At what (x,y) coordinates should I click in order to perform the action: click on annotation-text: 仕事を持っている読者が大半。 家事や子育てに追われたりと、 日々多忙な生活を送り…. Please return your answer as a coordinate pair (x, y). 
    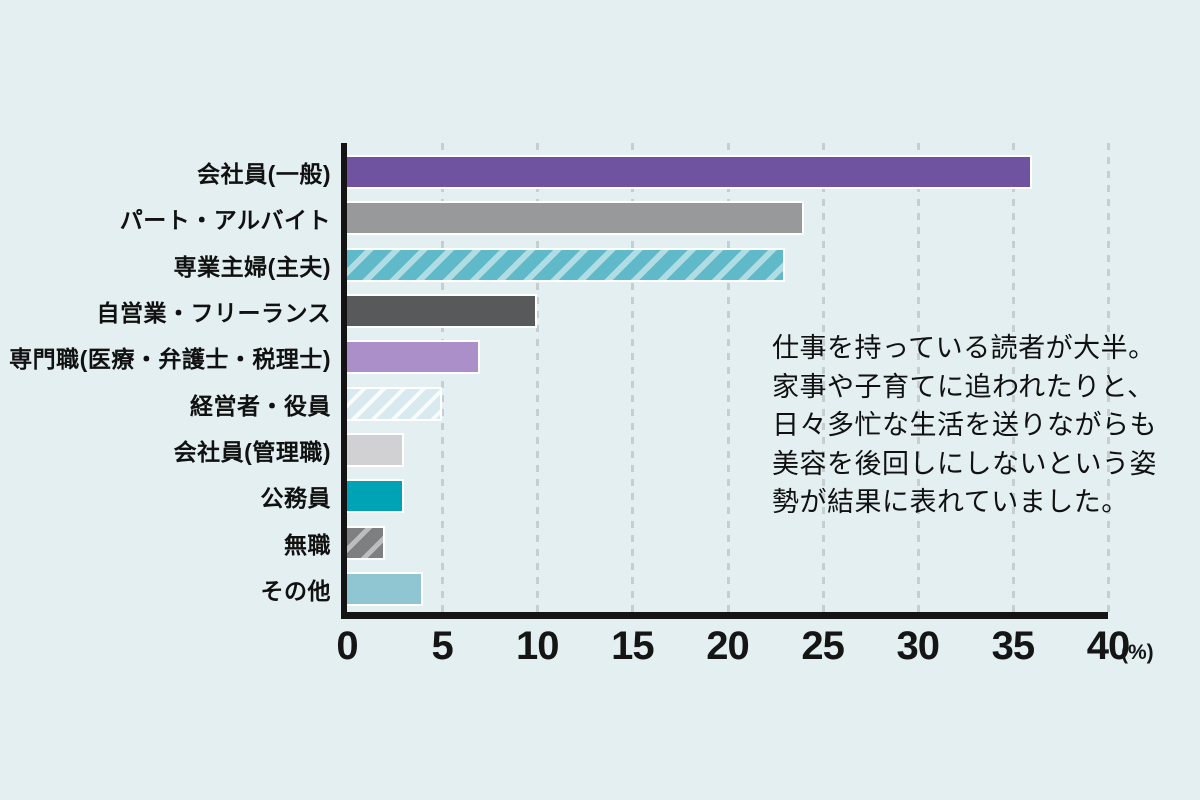
    Looking at the image, I should click on (964, 425).